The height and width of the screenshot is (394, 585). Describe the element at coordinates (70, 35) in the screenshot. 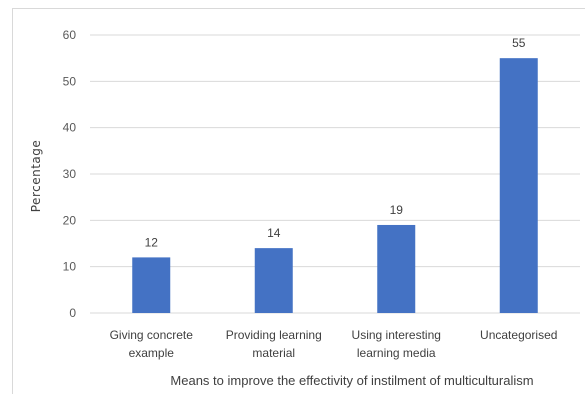

I see `y-tick-label: 60` at that location.